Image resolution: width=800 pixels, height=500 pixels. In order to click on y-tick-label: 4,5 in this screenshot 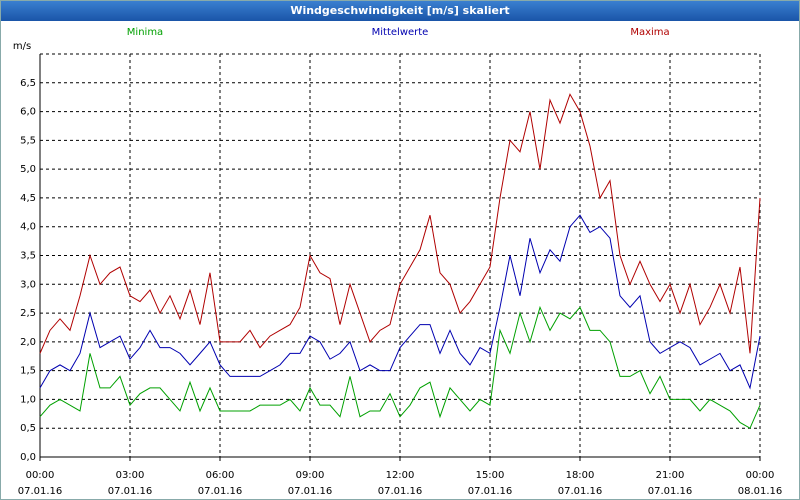, I will do `click(28, 198)`.